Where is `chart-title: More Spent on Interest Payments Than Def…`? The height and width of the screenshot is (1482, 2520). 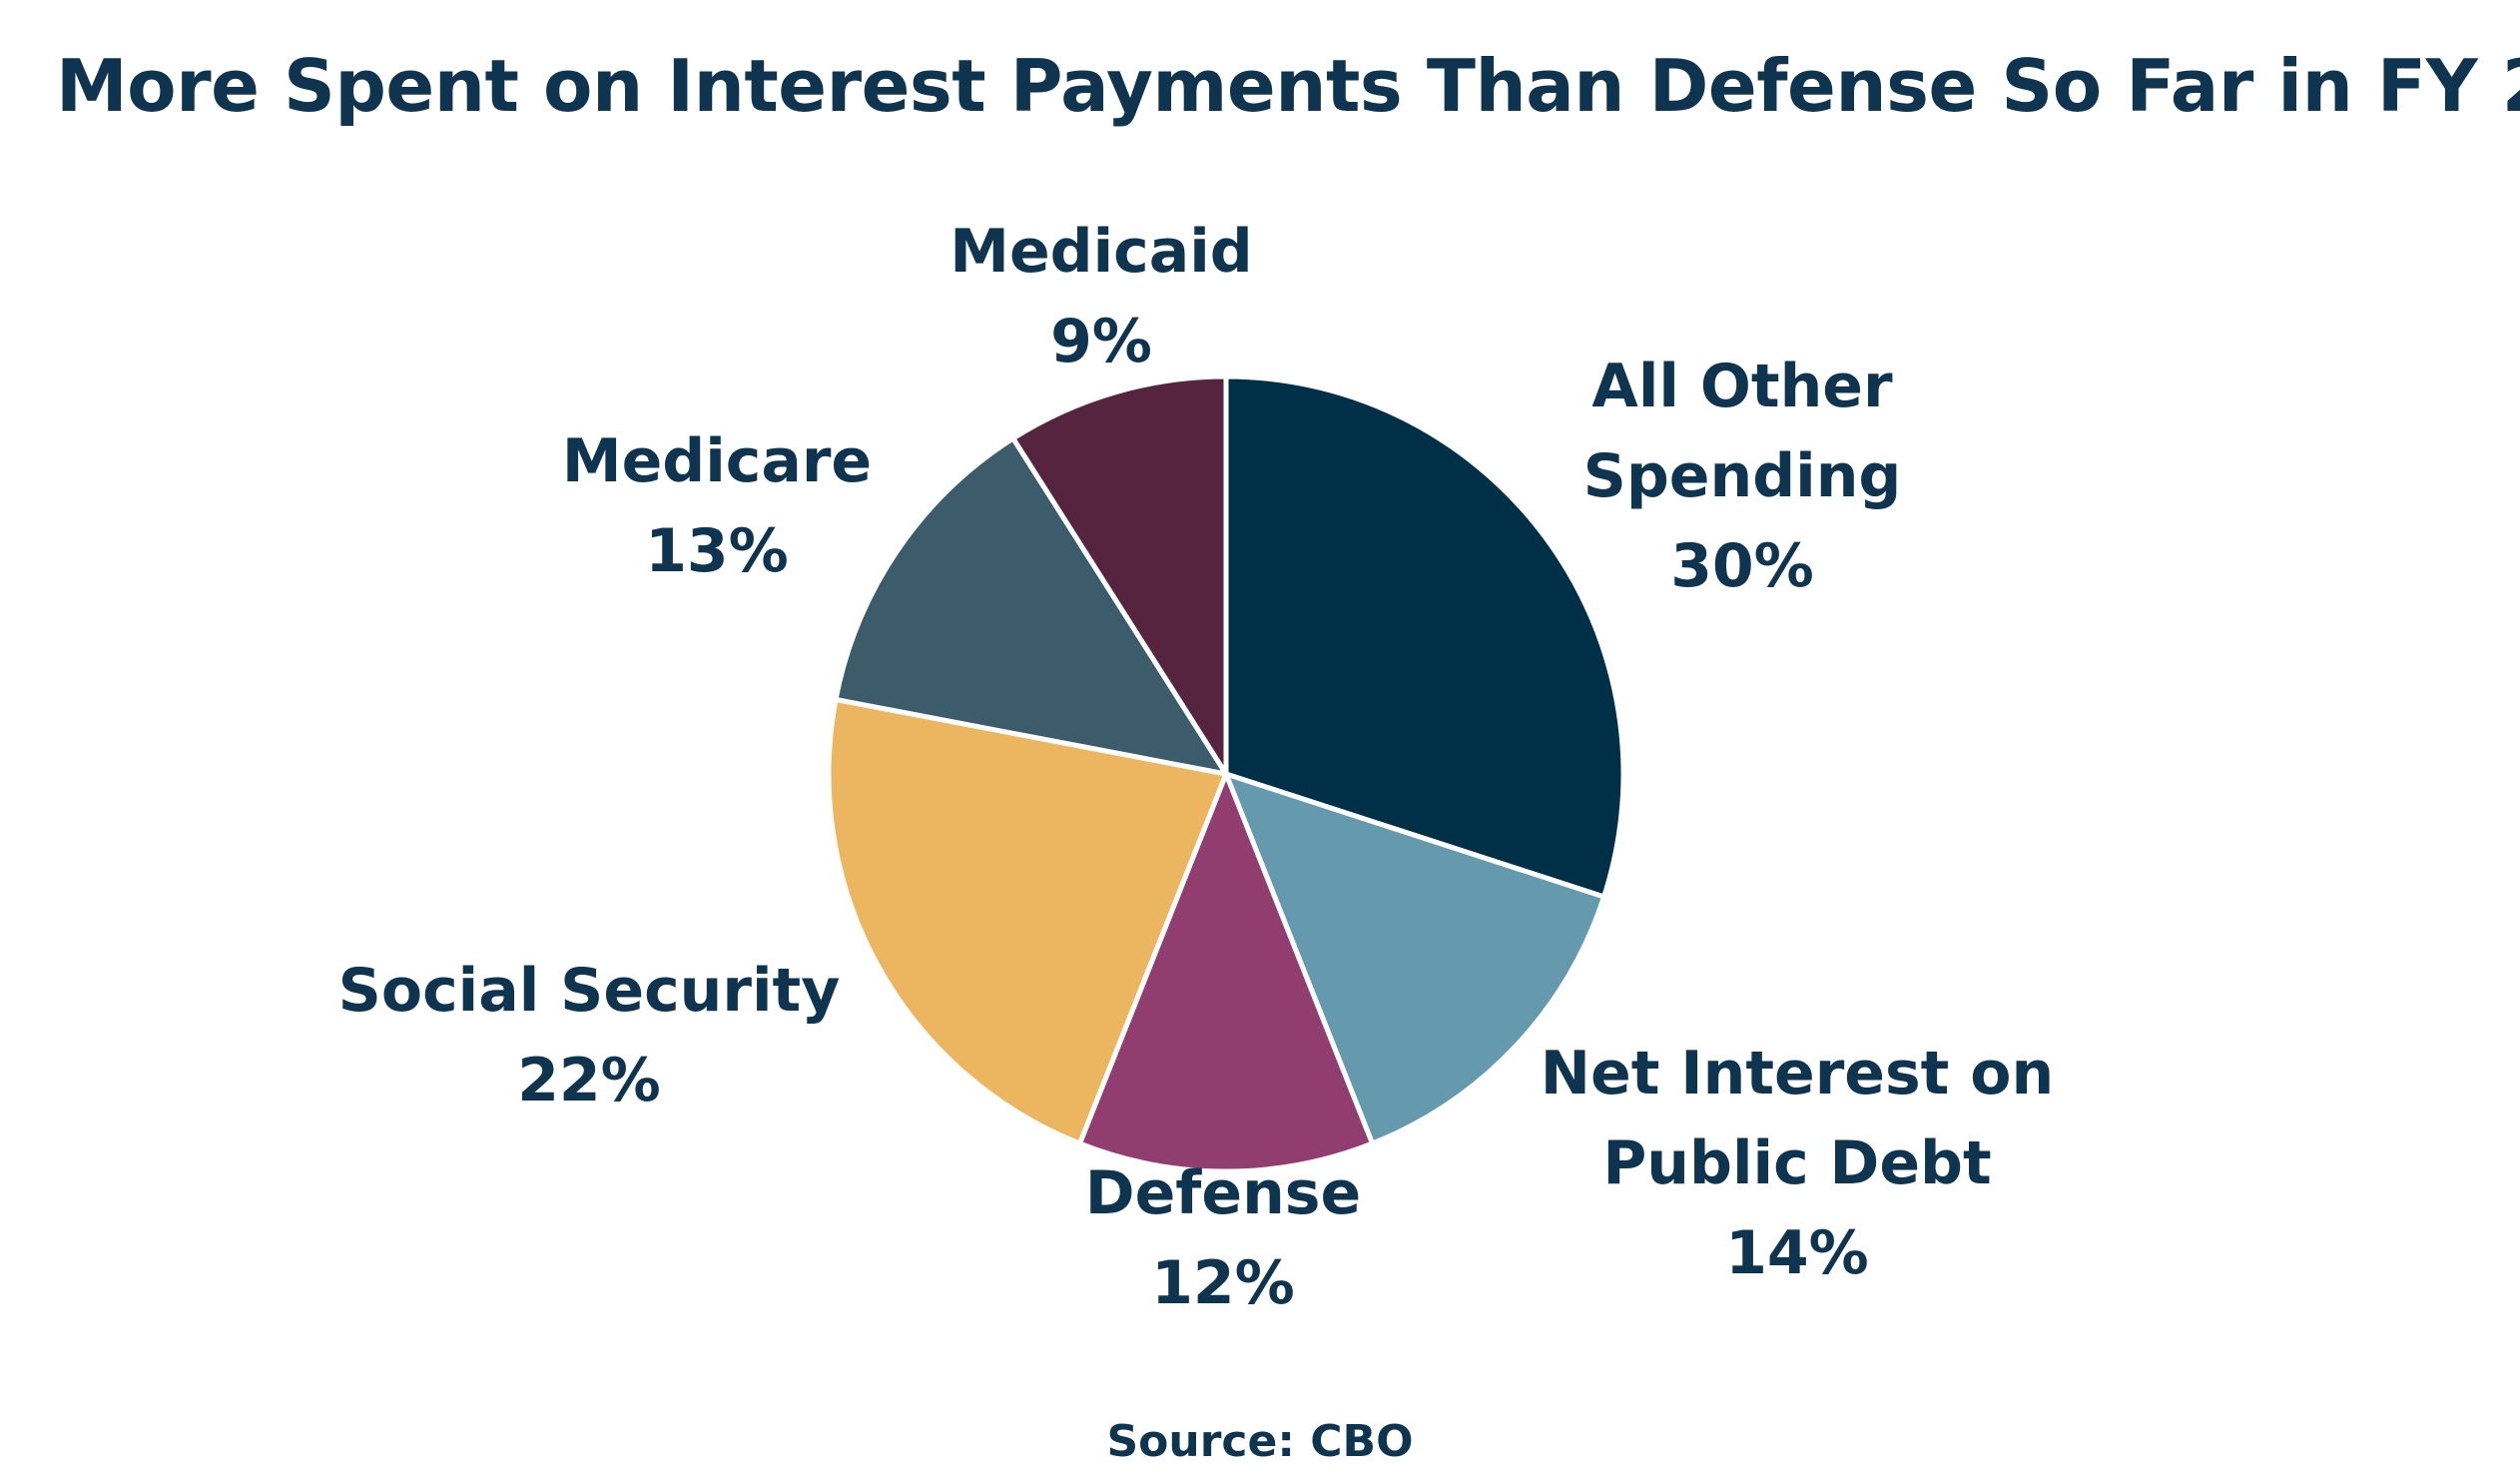 chart-title: More Spent on Interest Payments Than Def… is located at coordinates (1288, 86).